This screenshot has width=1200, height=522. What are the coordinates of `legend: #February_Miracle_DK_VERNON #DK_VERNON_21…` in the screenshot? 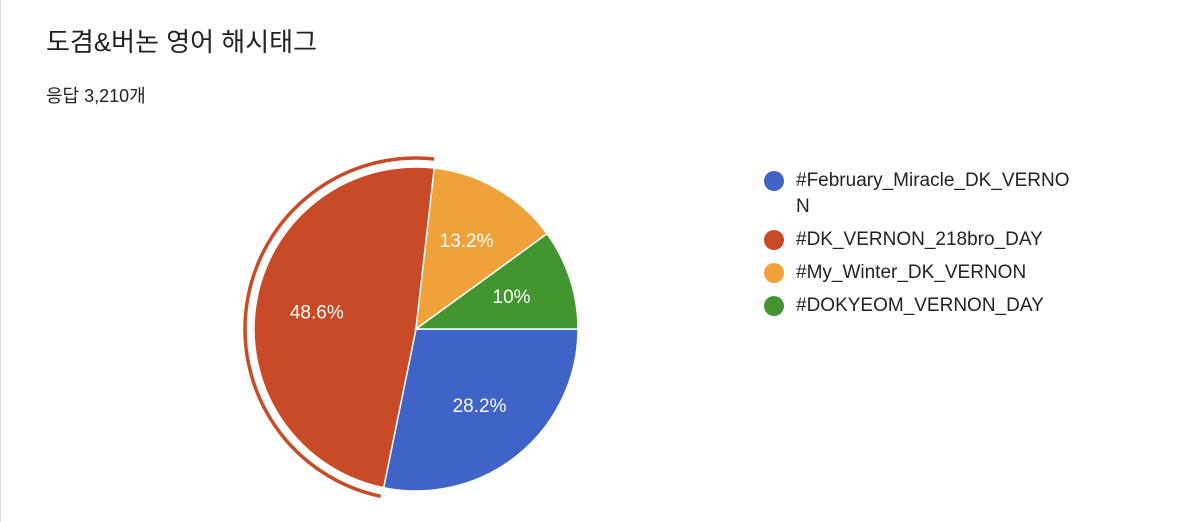 It's located at (929, 247).